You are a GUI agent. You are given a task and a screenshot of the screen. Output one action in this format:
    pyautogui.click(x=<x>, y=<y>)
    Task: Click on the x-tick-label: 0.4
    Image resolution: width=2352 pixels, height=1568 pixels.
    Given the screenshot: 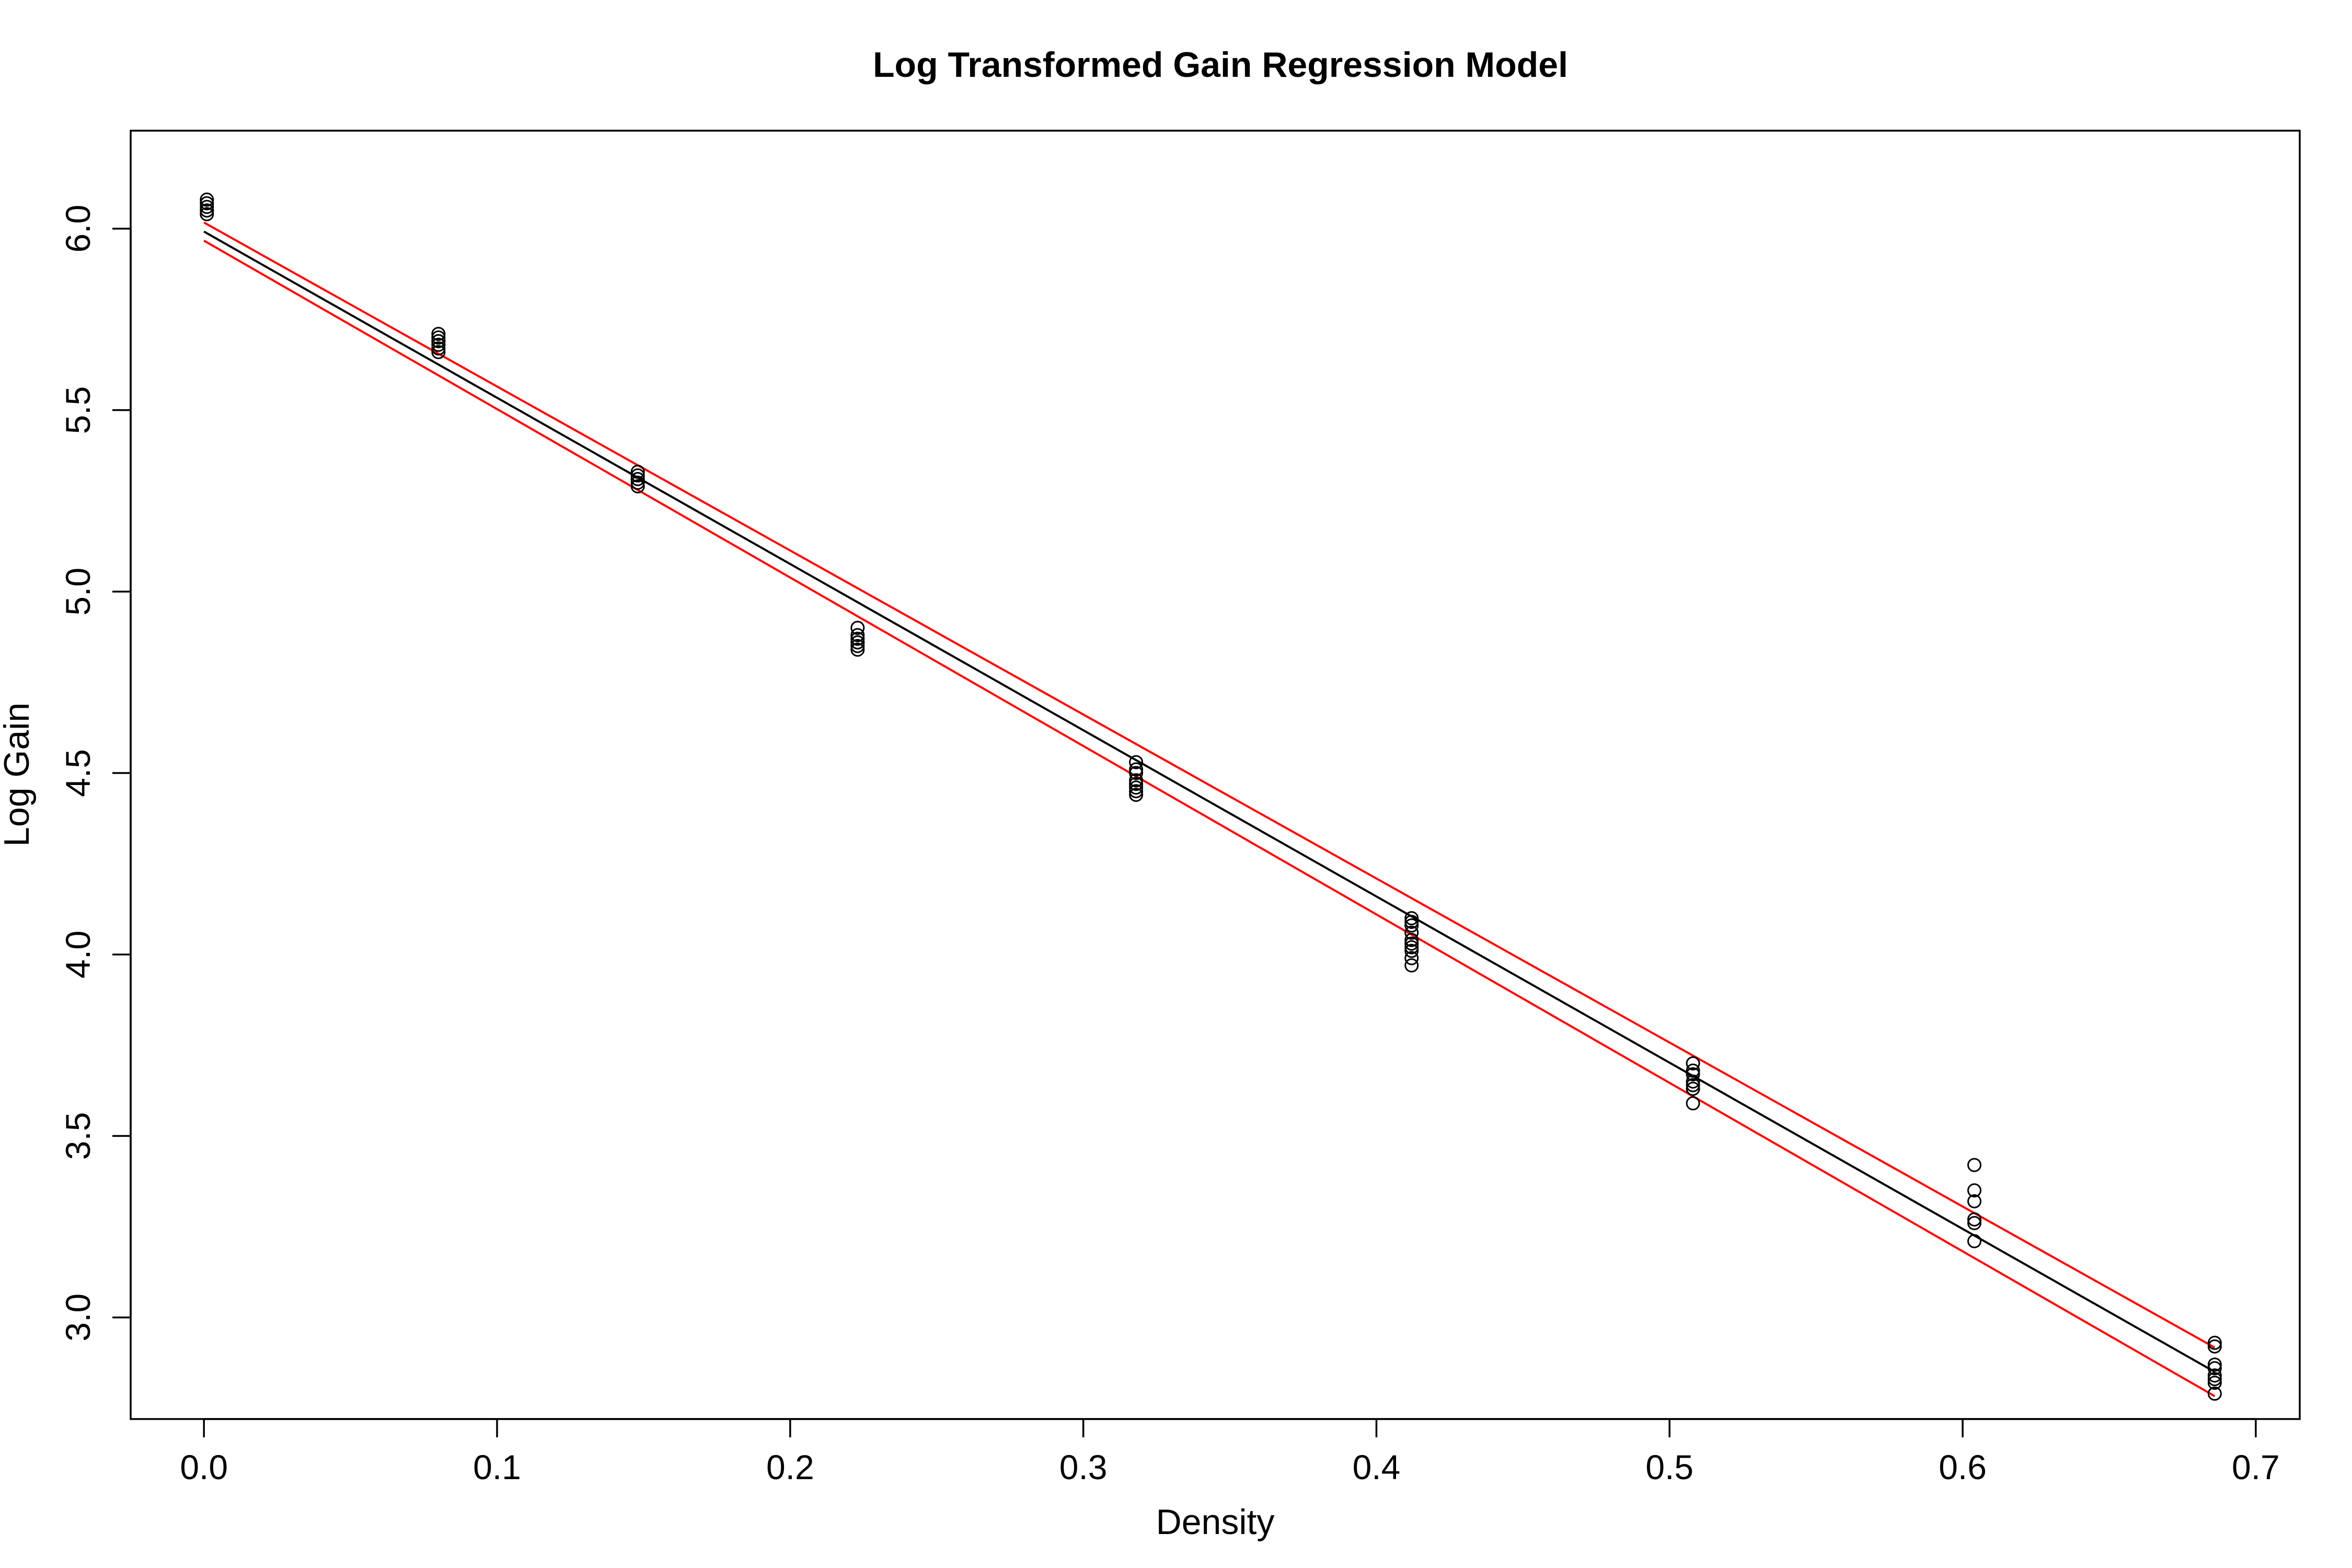 What is the action you would take?
    pyautogui.click(x=1377, y=1467)
    